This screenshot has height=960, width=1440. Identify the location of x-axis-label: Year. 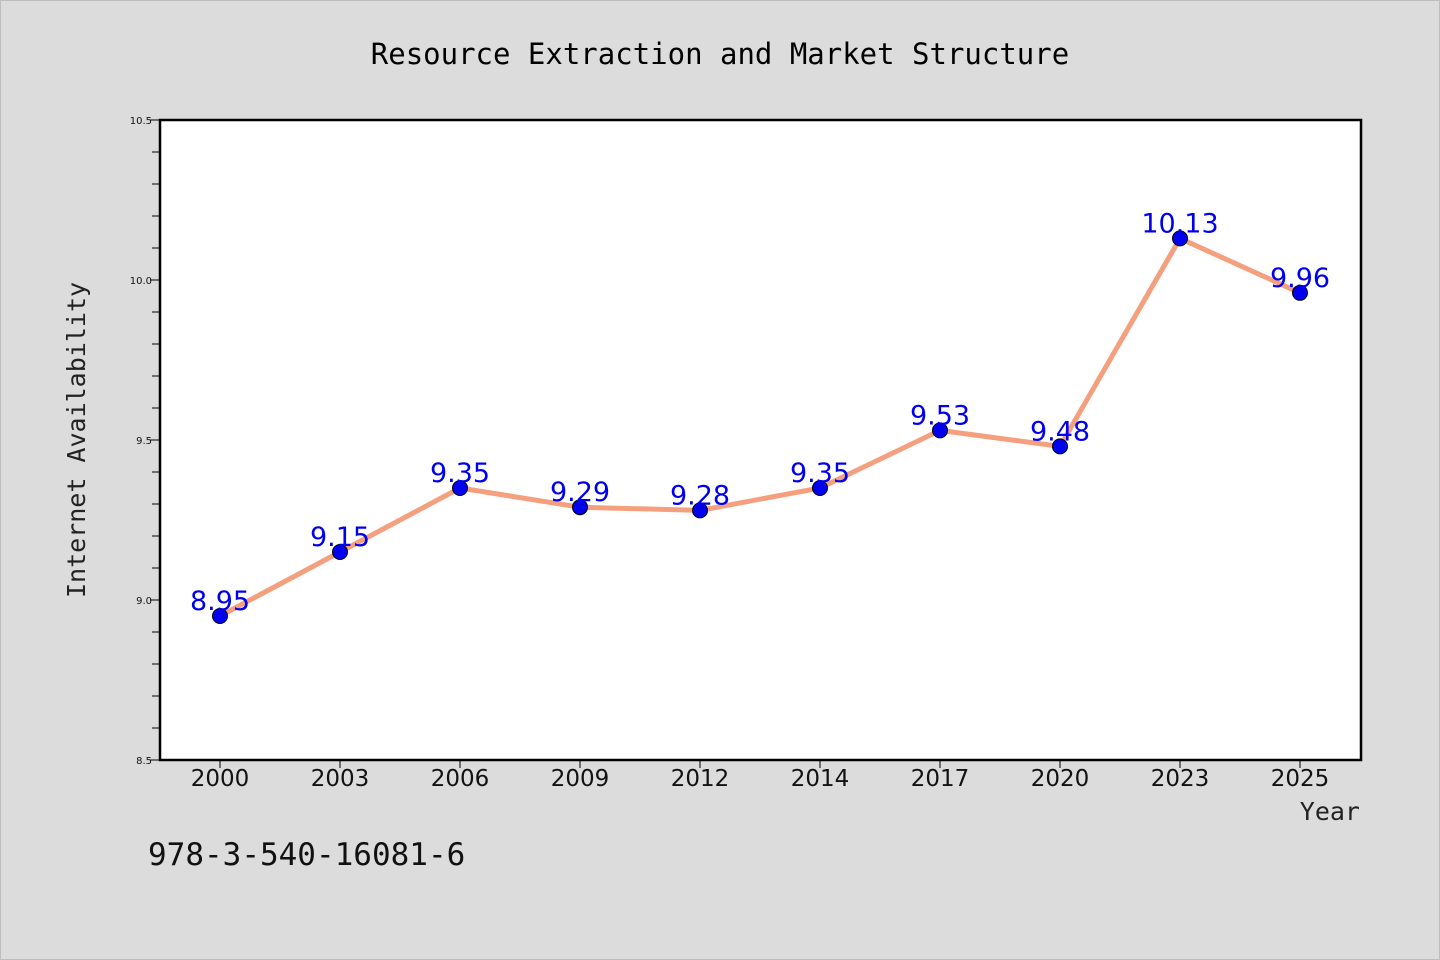
(1330, 811).